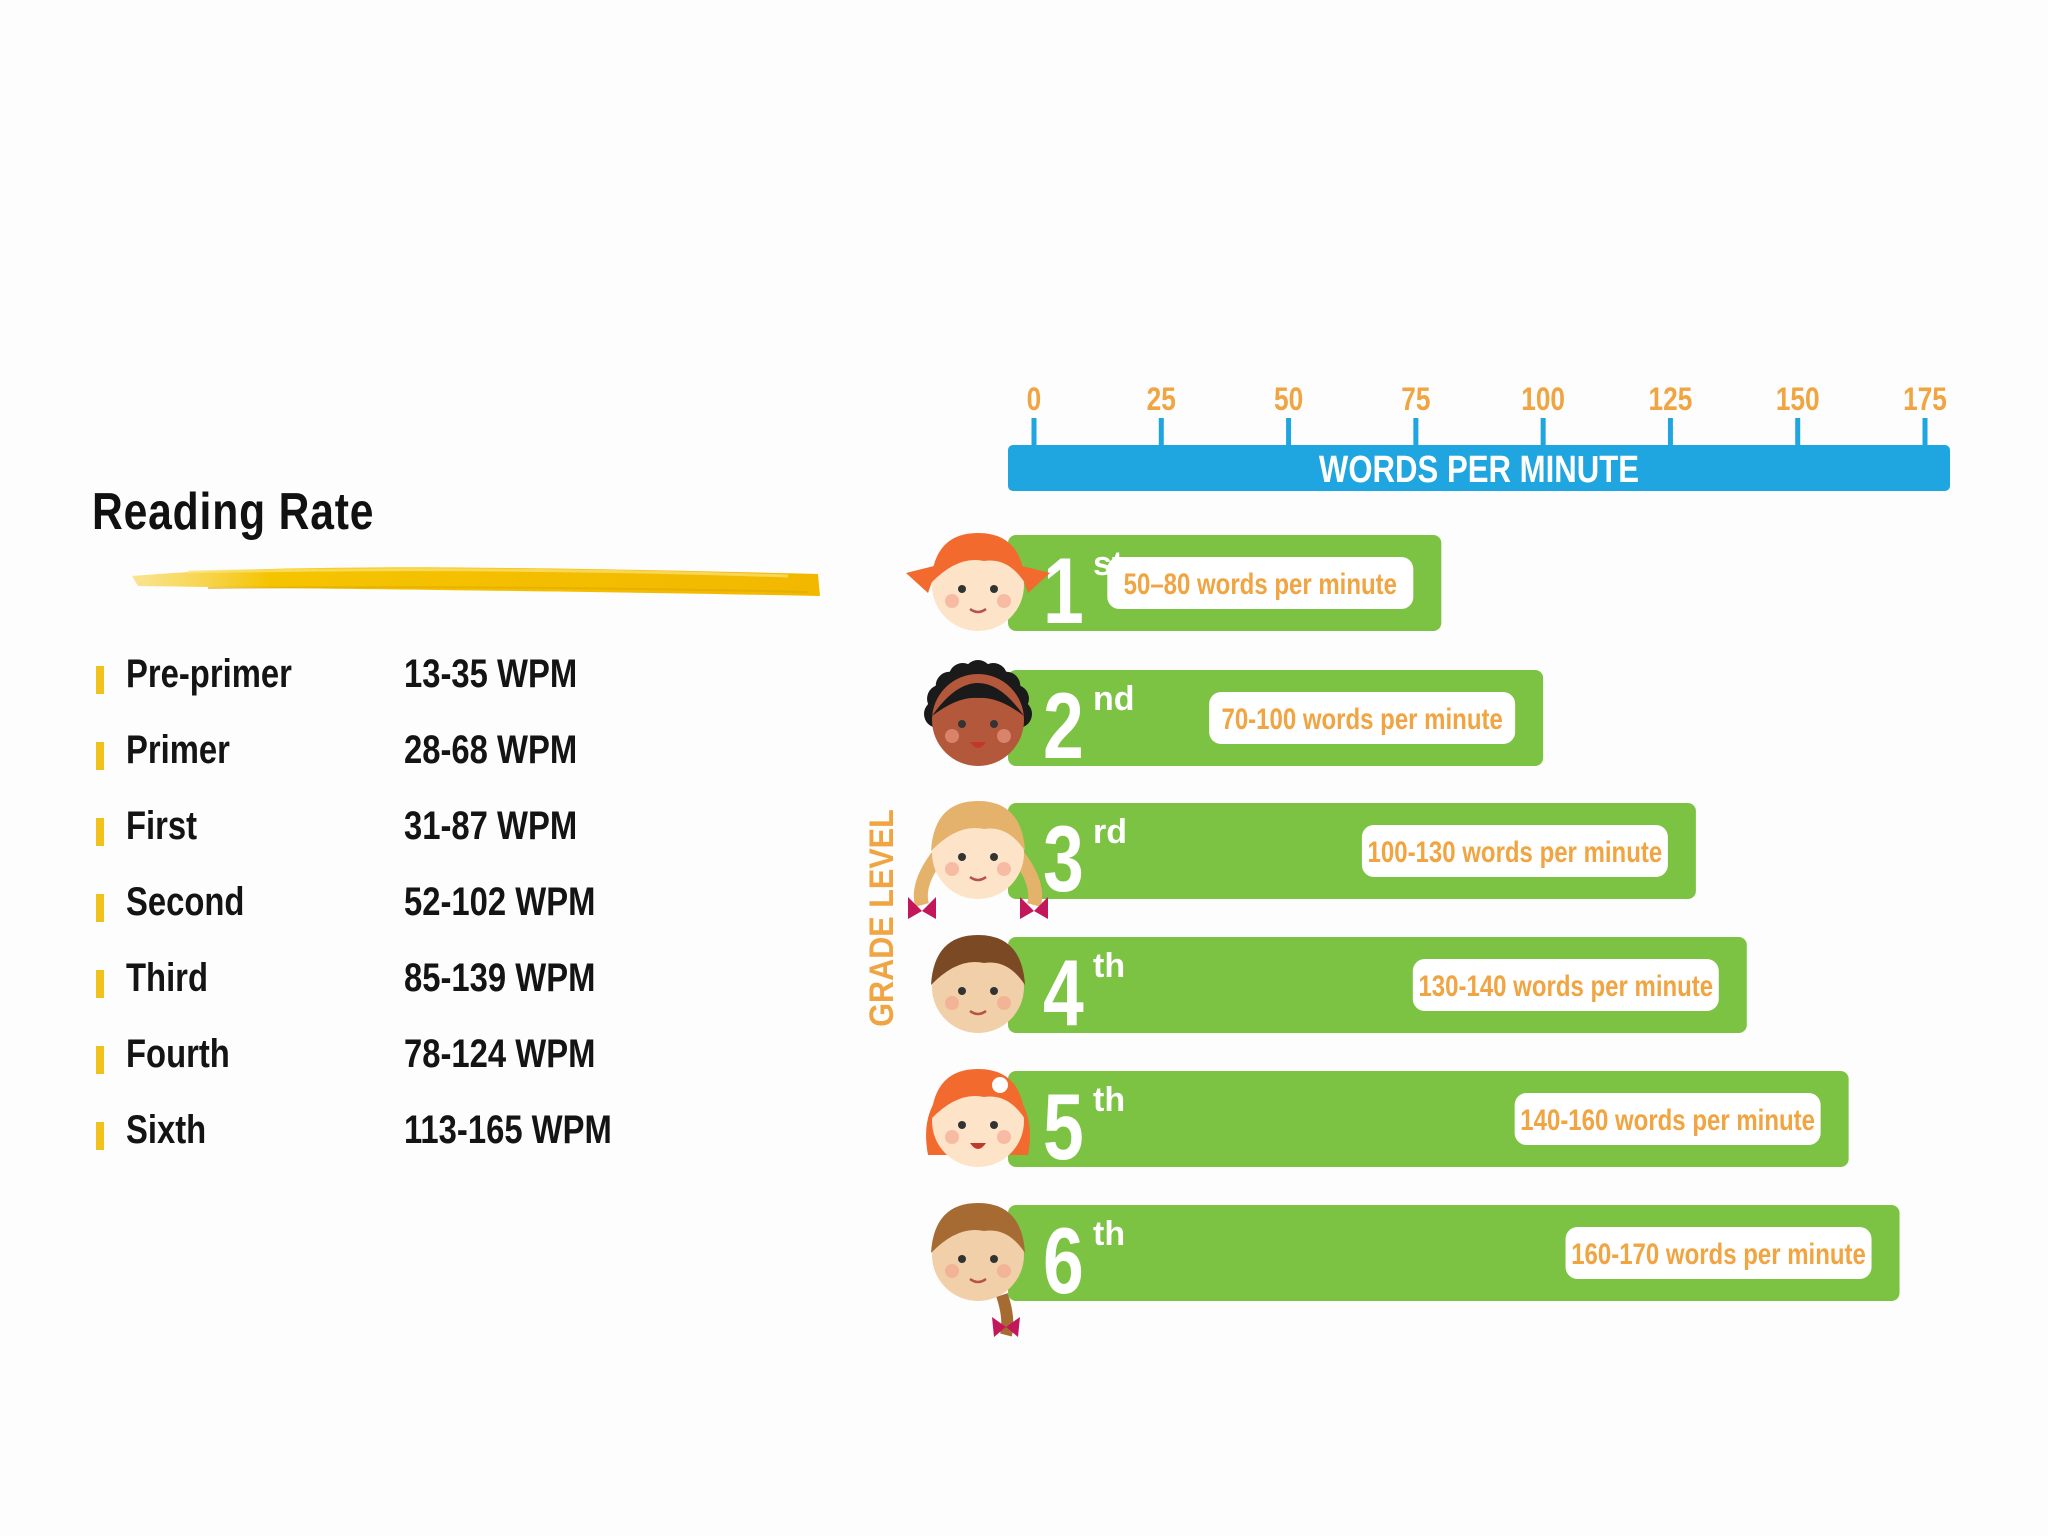 The image size is (2048, 1536). What do you see at coordinates (392, 766) in the screenshot?
I see `list-item: Primer 28-68 WPM` at bounding box center [392, 766].